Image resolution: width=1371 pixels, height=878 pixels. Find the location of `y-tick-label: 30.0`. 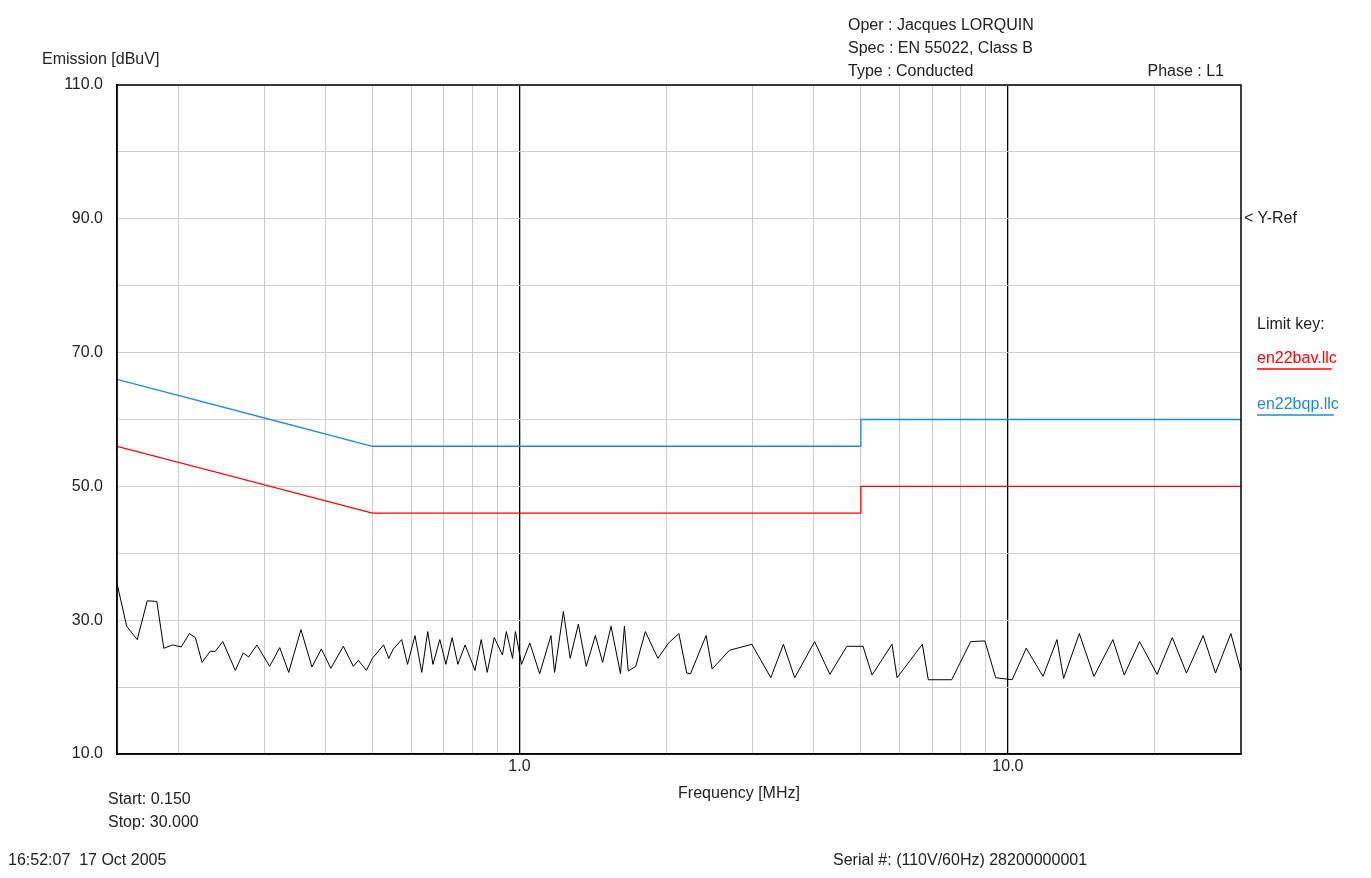

y-tick-label: 30.0 is located at coordinates (87, 619).